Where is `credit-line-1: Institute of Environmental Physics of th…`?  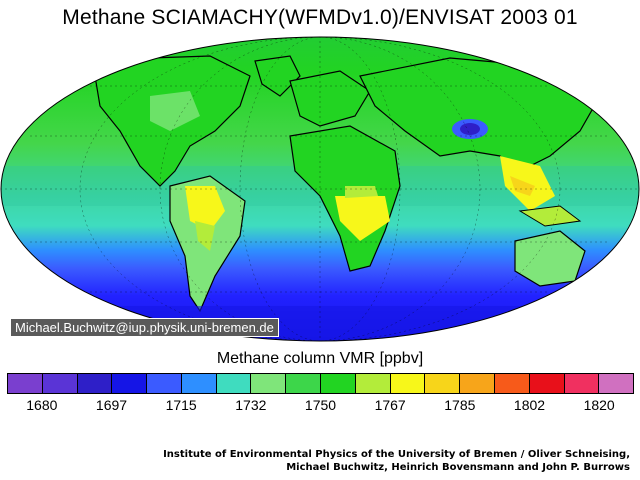 credit-line-1: Institute of Environmental Physics of th… is located at coordinates (396, 454).